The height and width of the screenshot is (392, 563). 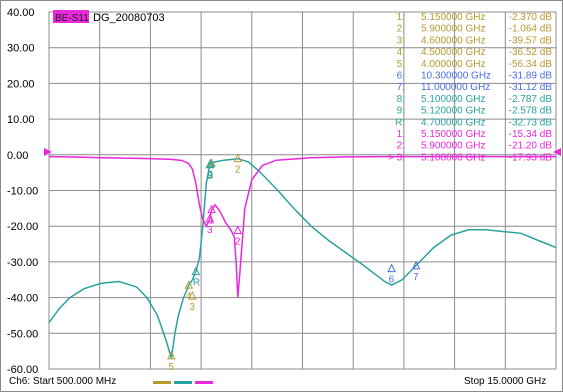 I want to click on start-frequency: Ch6: Start 500.000 MHz, so click(x=63, y=381).